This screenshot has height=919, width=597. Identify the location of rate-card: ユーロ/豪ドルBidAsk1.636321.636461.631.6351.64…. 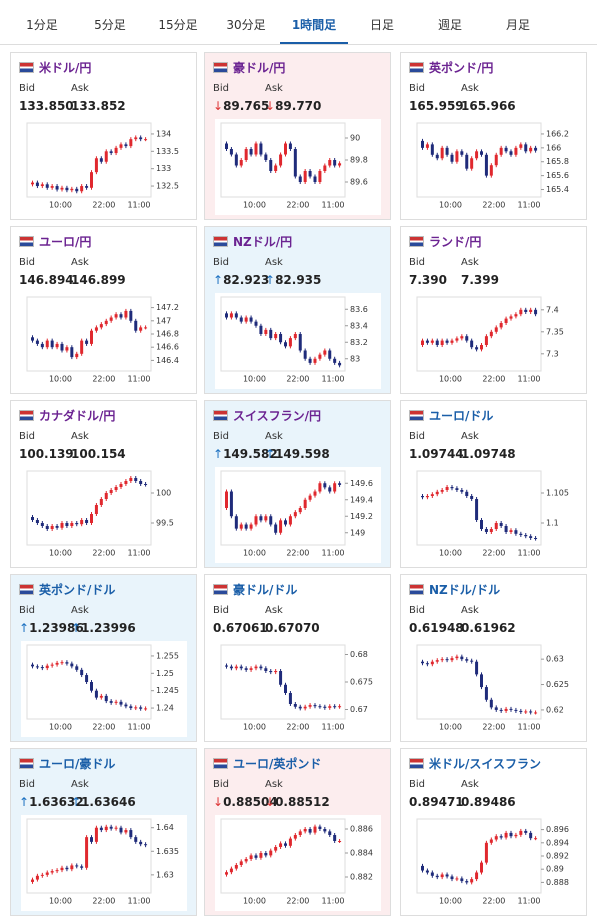
(103, 832).